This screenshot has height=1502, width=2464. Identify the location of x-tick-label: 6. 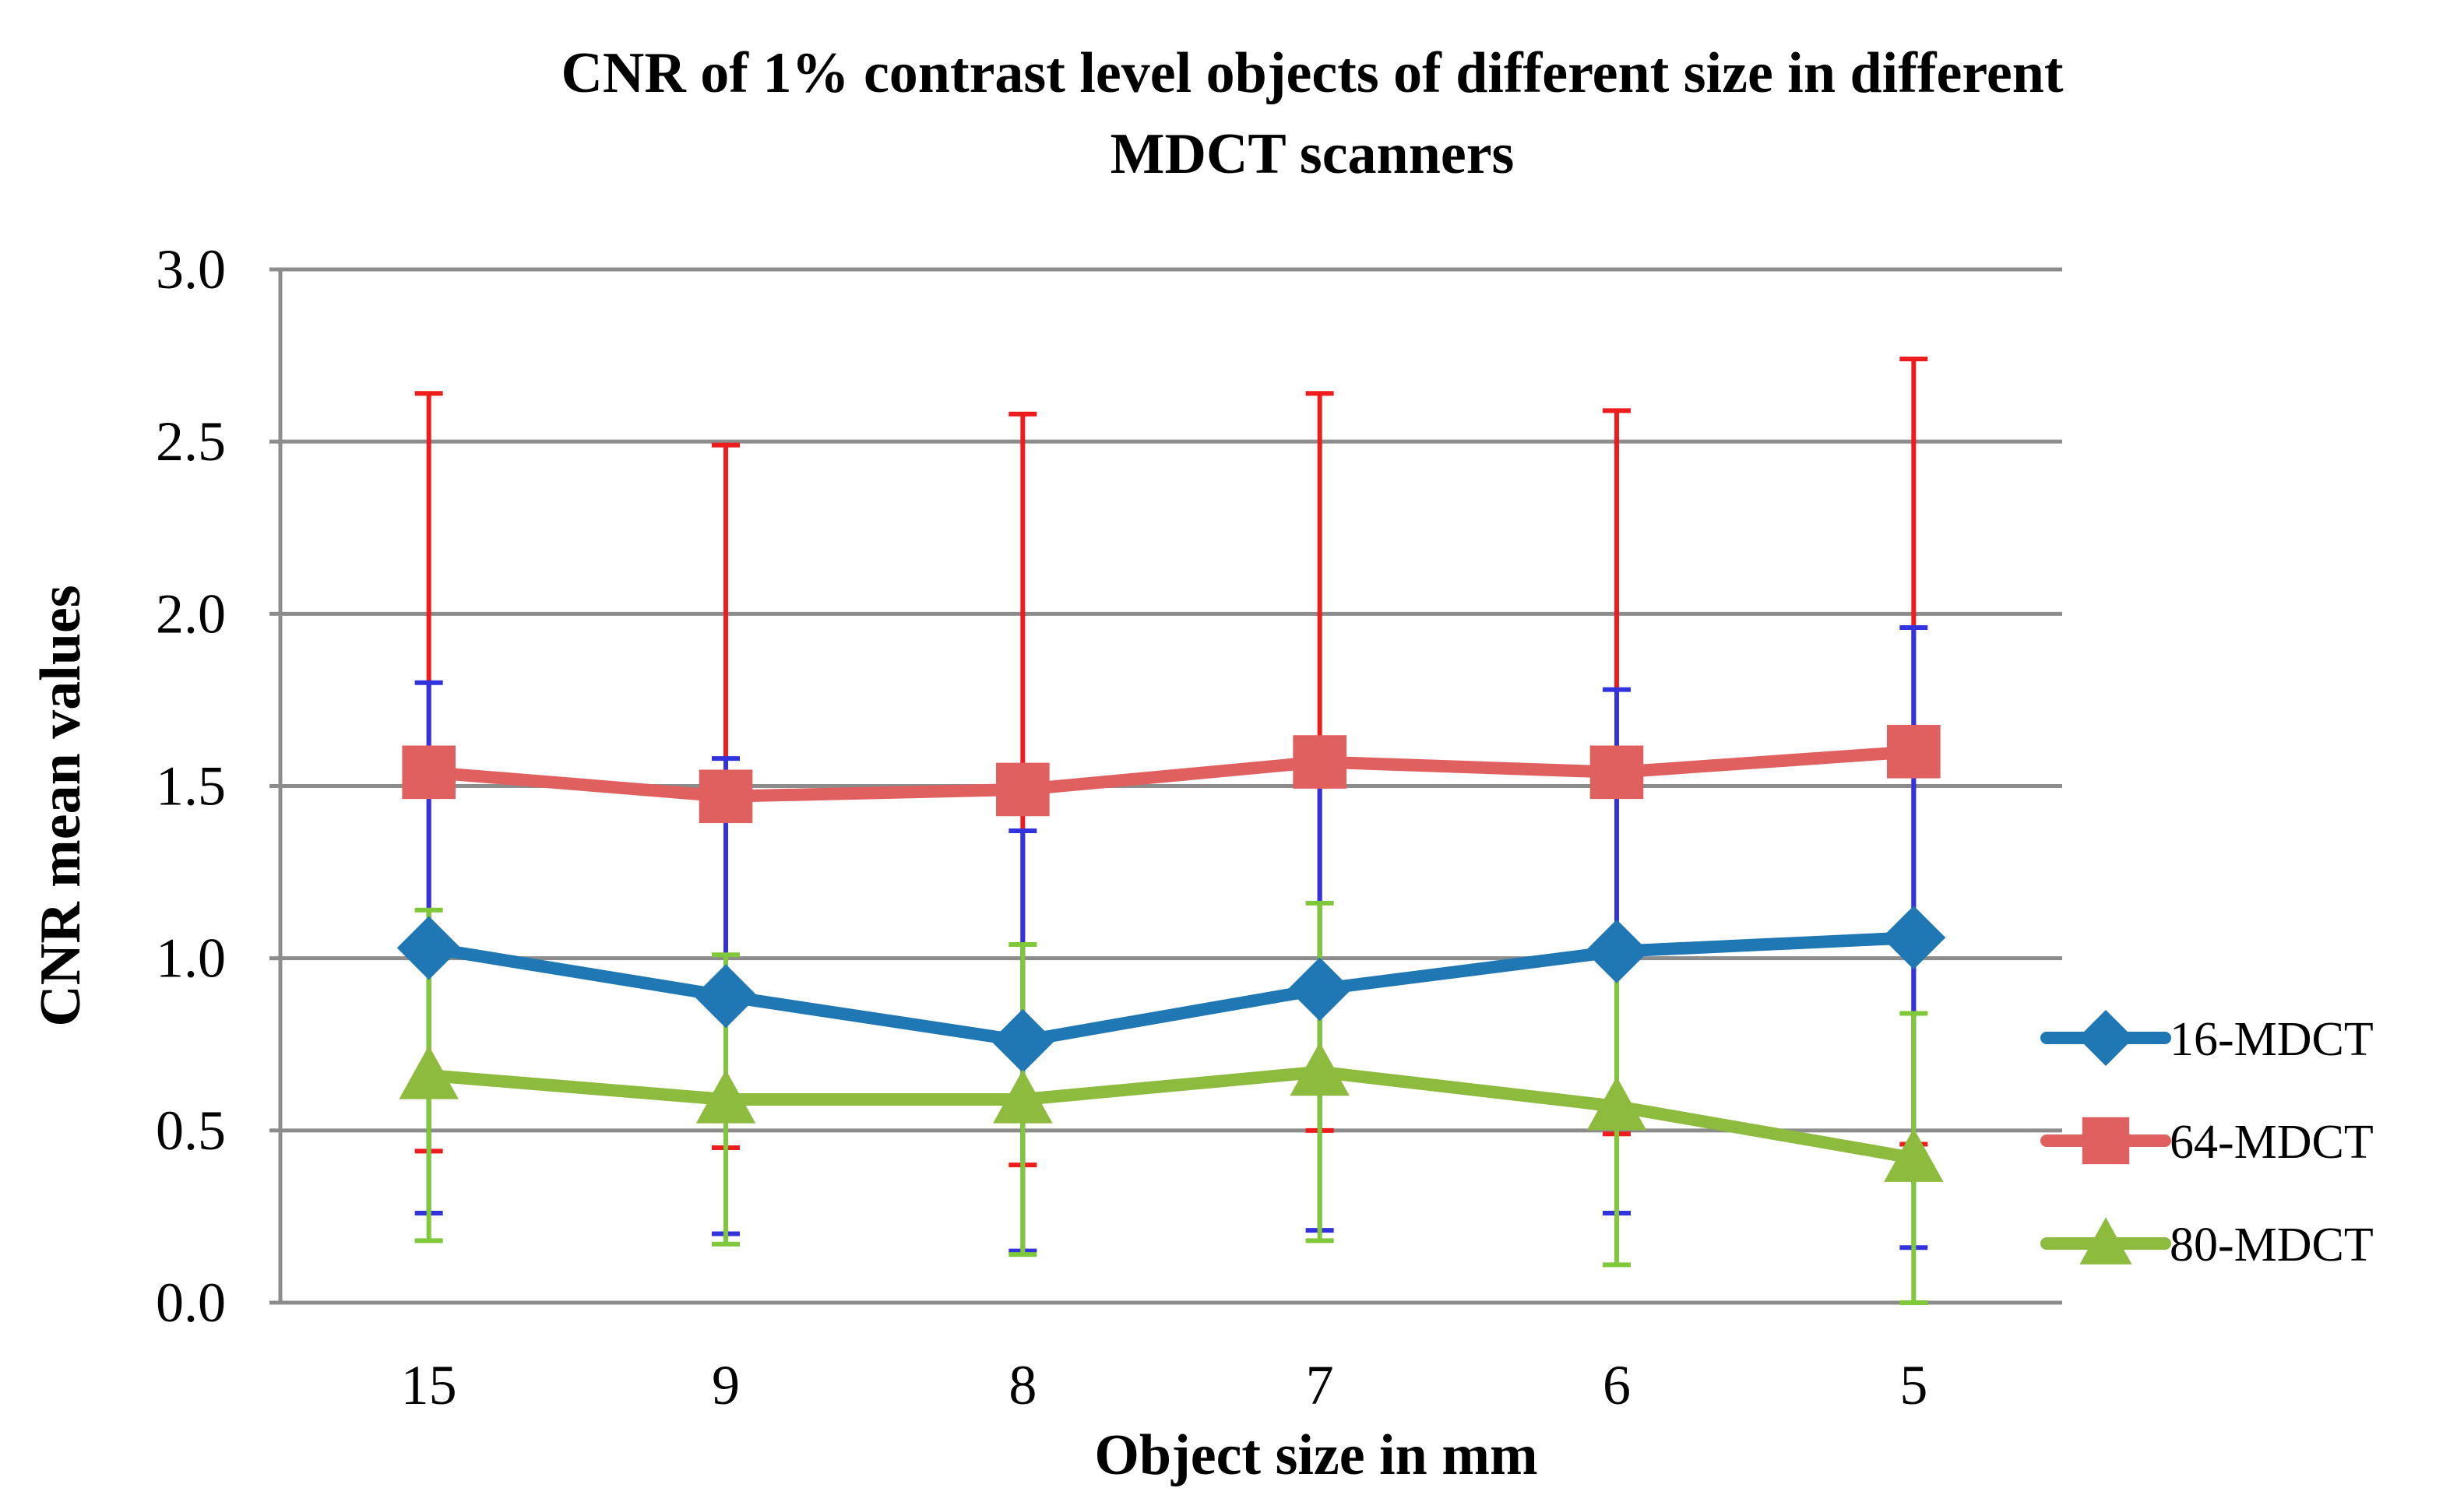
(1617, 1385).